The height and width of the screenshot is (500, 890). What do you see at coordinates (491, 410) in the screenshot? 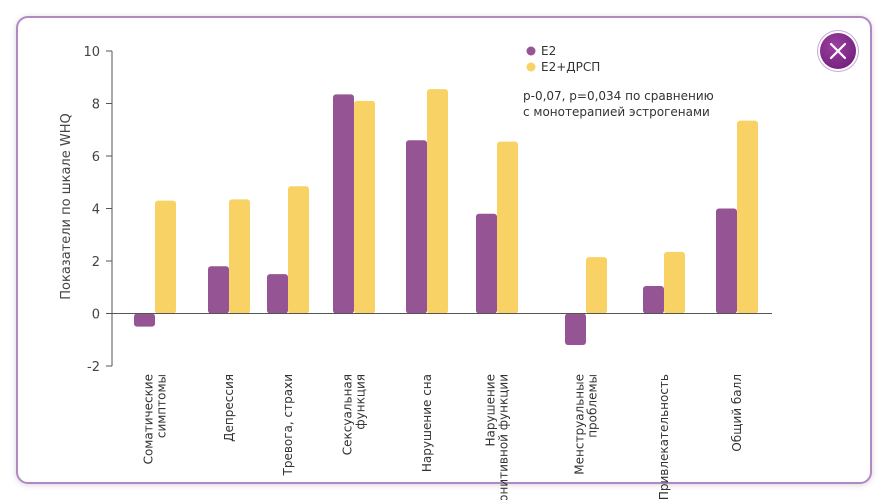
I see `category-label: Нарушение` at bounding box center [491, 410].